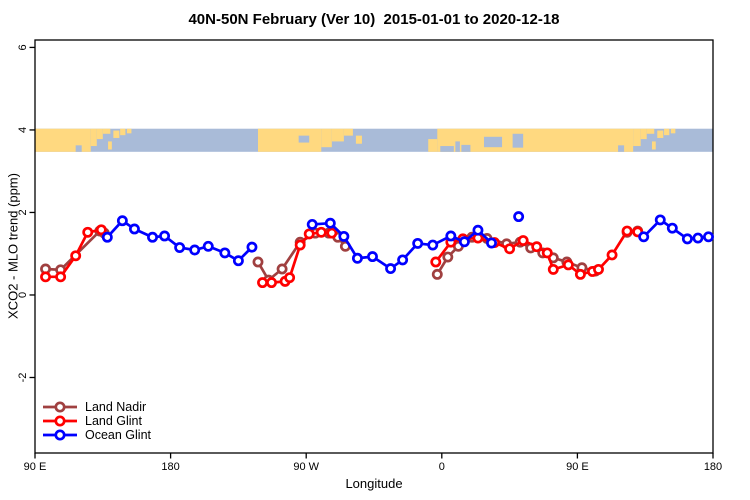  Describe the element at coordinates (60, 421) in the screenshot. I see `land-glint-marker-icon` at that location.